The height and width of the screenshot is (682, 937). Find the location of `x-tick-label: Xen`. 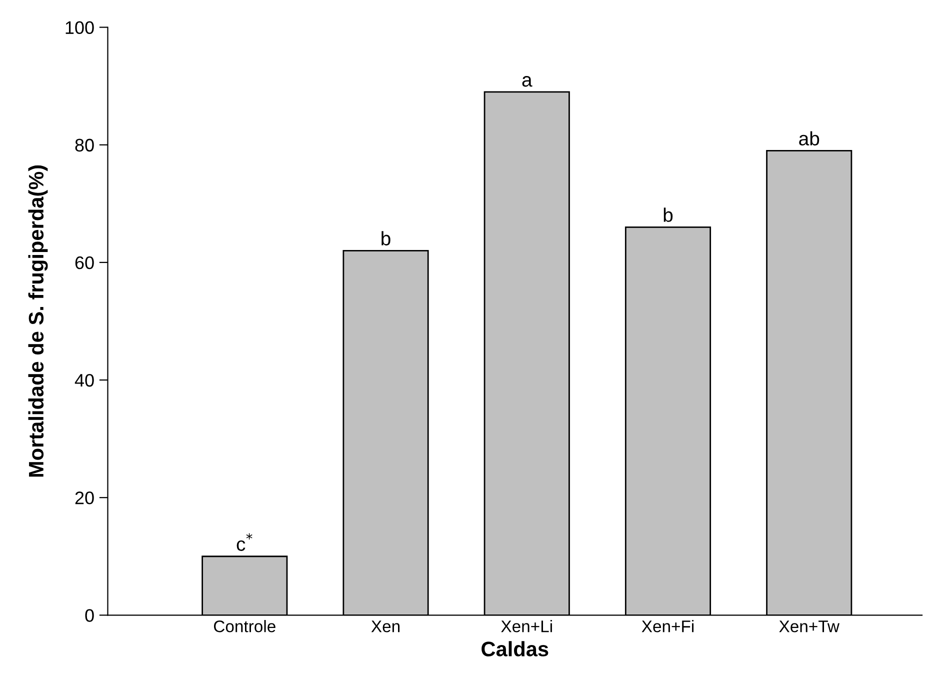

x-tick-label: Xen is located at coordinates (385, 626).